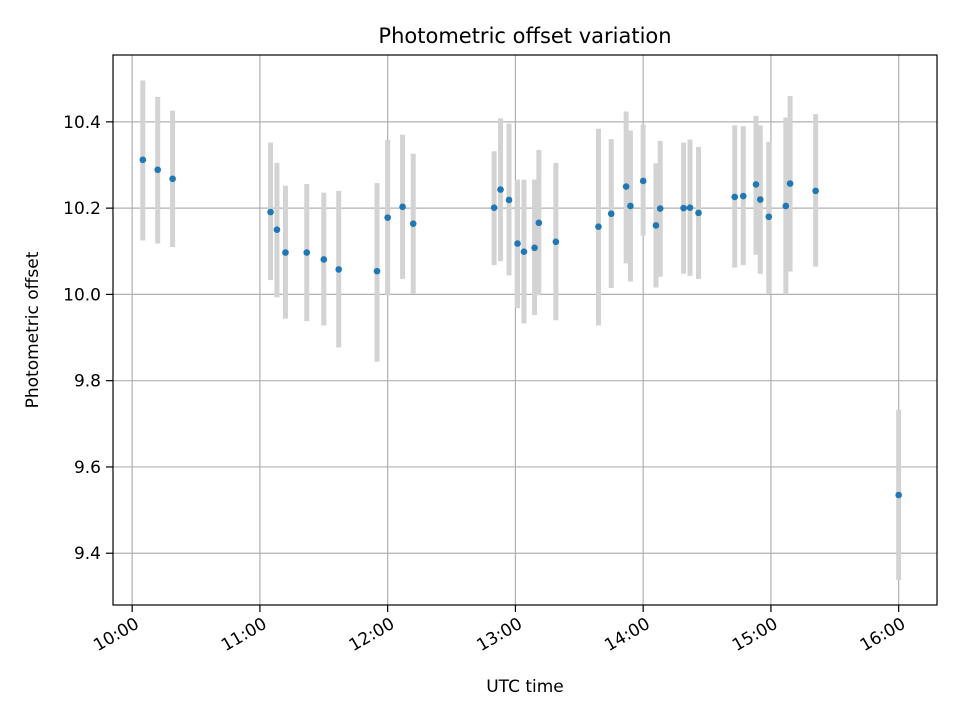 The height and width of the screenshot is (720, 960). I want to click on y-tick-label: 10.2, so click(82, 209).